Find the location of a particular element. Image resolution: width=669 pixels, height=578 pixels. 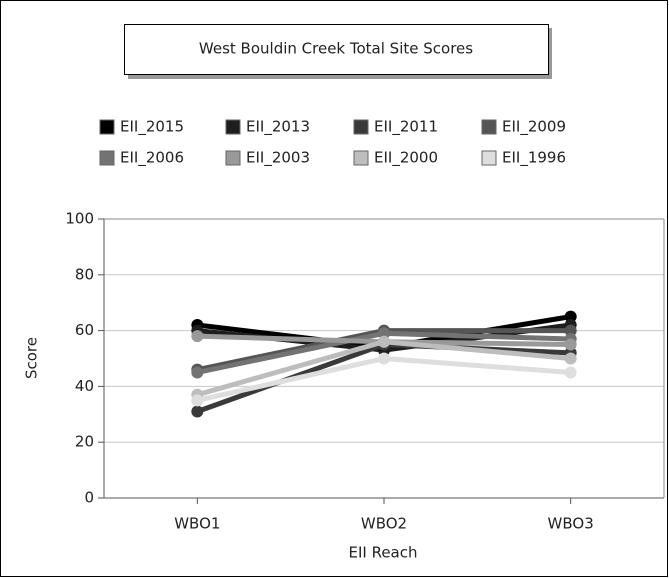

legend-label: EII_2003 is located at coordinates (278, 158).